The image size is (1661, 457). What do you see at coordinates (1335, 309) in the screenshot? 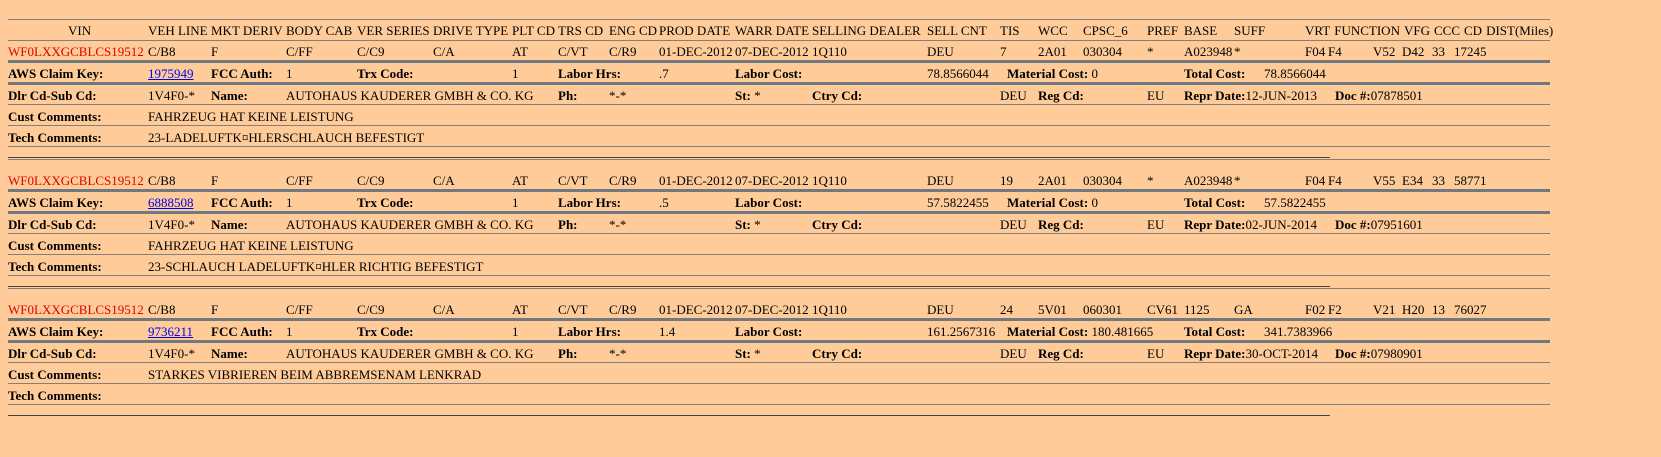
I see `vehicle-field: F2` at bounding box center [1335, 309].